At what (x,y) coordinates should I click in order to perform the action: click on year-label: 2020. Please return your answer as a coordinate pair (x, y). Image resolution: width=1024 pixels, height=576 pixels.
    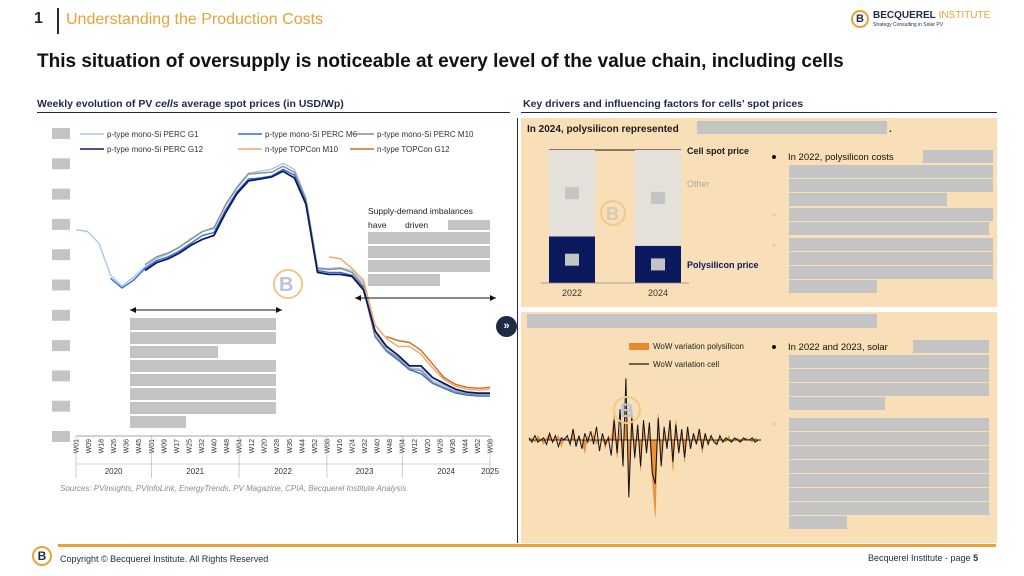
    Looking at the image, I should click on (114, 471).